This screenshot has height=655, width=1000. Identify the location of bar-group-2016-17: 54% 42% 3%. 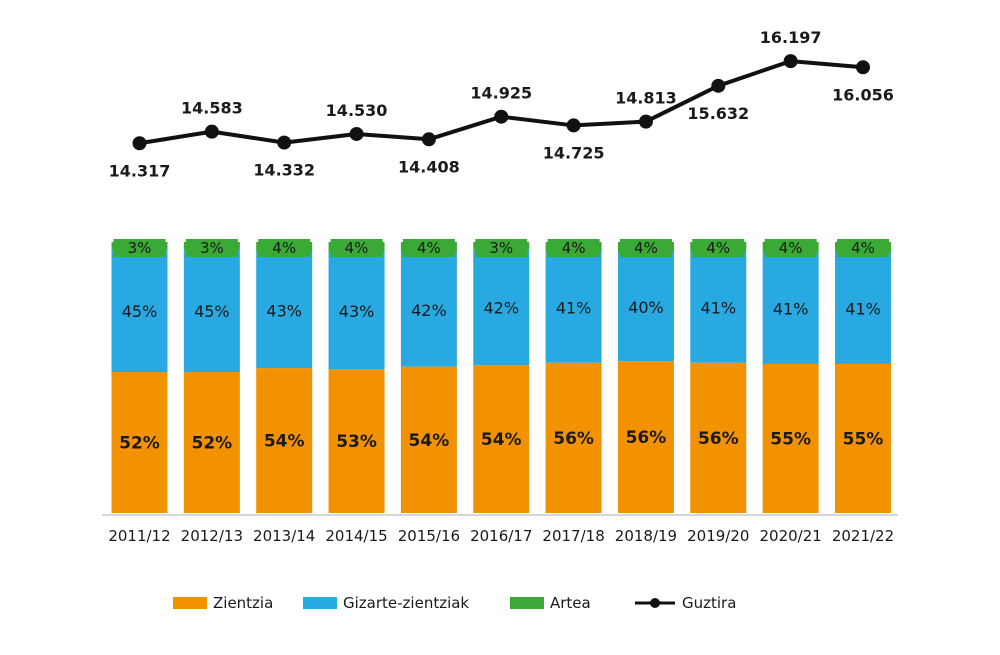
(501, 376).